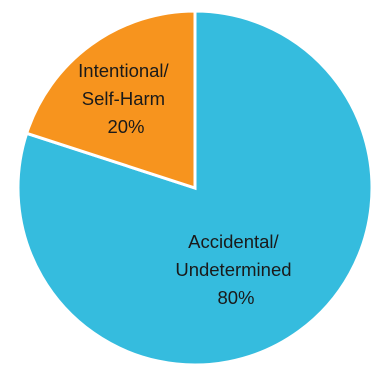 The height and width of the screenshot is (366, 372). Describe the element at coordinates (123, 70) in the screenshot. I see `slice-label-intentional-line-1: Intentional/` at that location.